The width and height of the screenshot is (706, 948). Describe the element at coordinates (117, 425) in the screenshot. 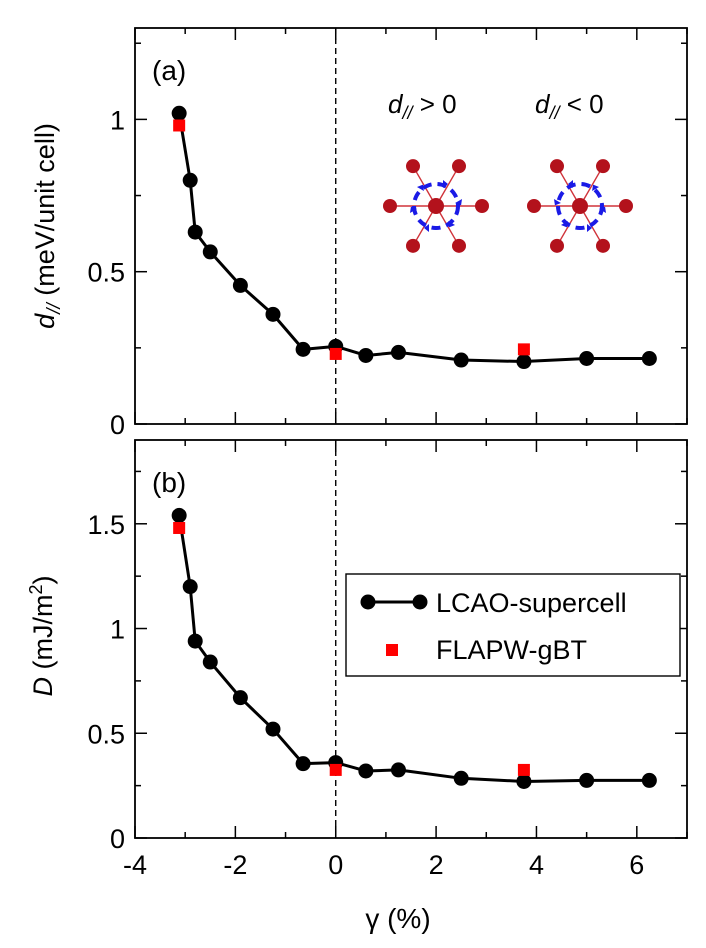

I see `panel-a-ytick-label: 0` at that location.